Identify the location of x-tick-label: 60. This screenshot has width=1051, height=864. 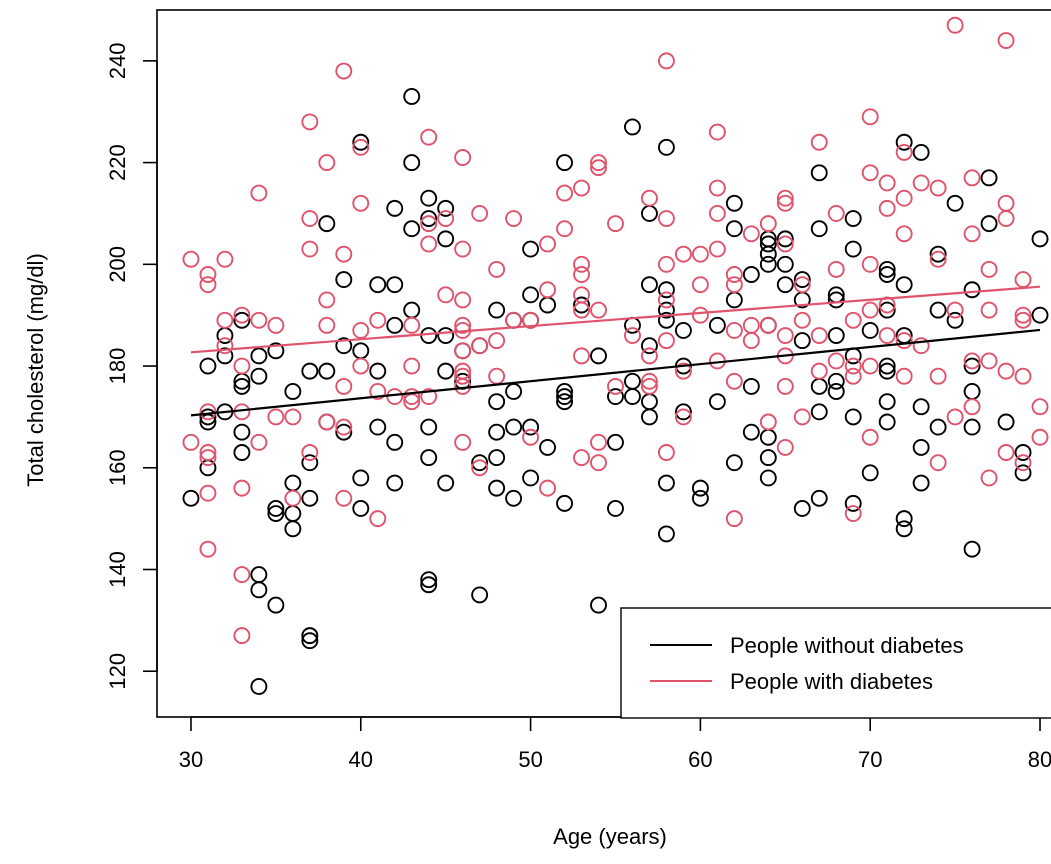
(700, 759).